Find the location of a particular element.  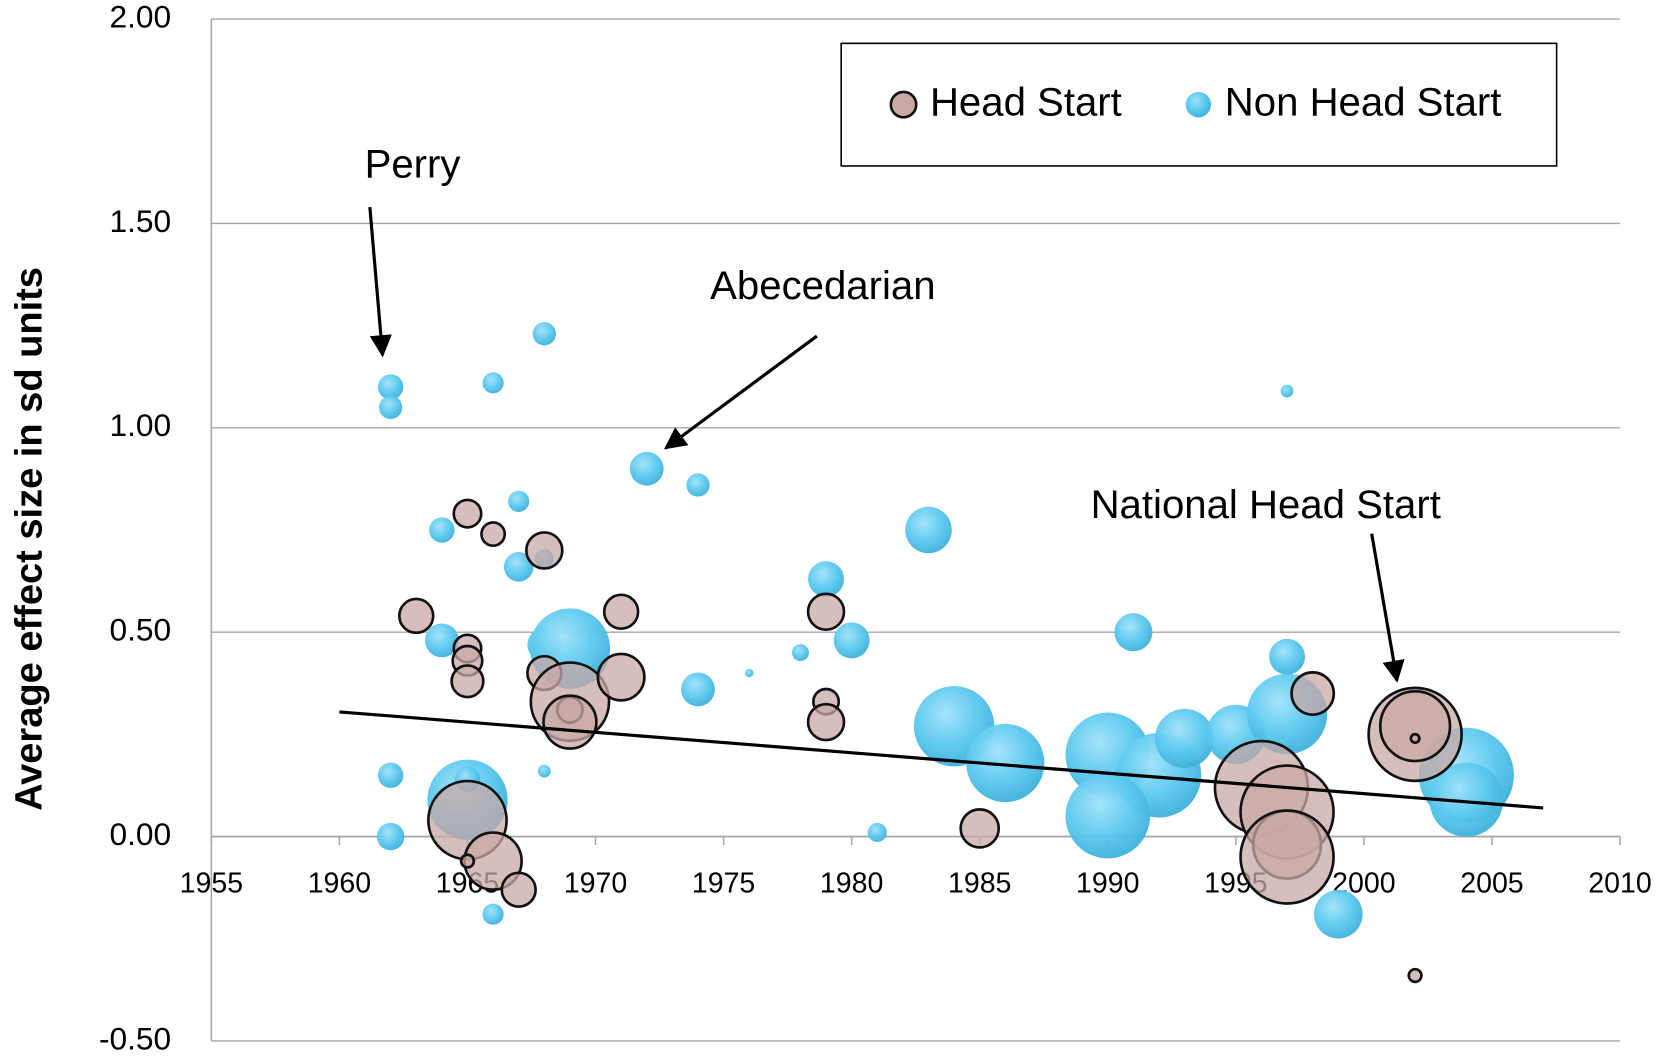

y-tick-label: 1.00 is located at coordinates (141, 425).